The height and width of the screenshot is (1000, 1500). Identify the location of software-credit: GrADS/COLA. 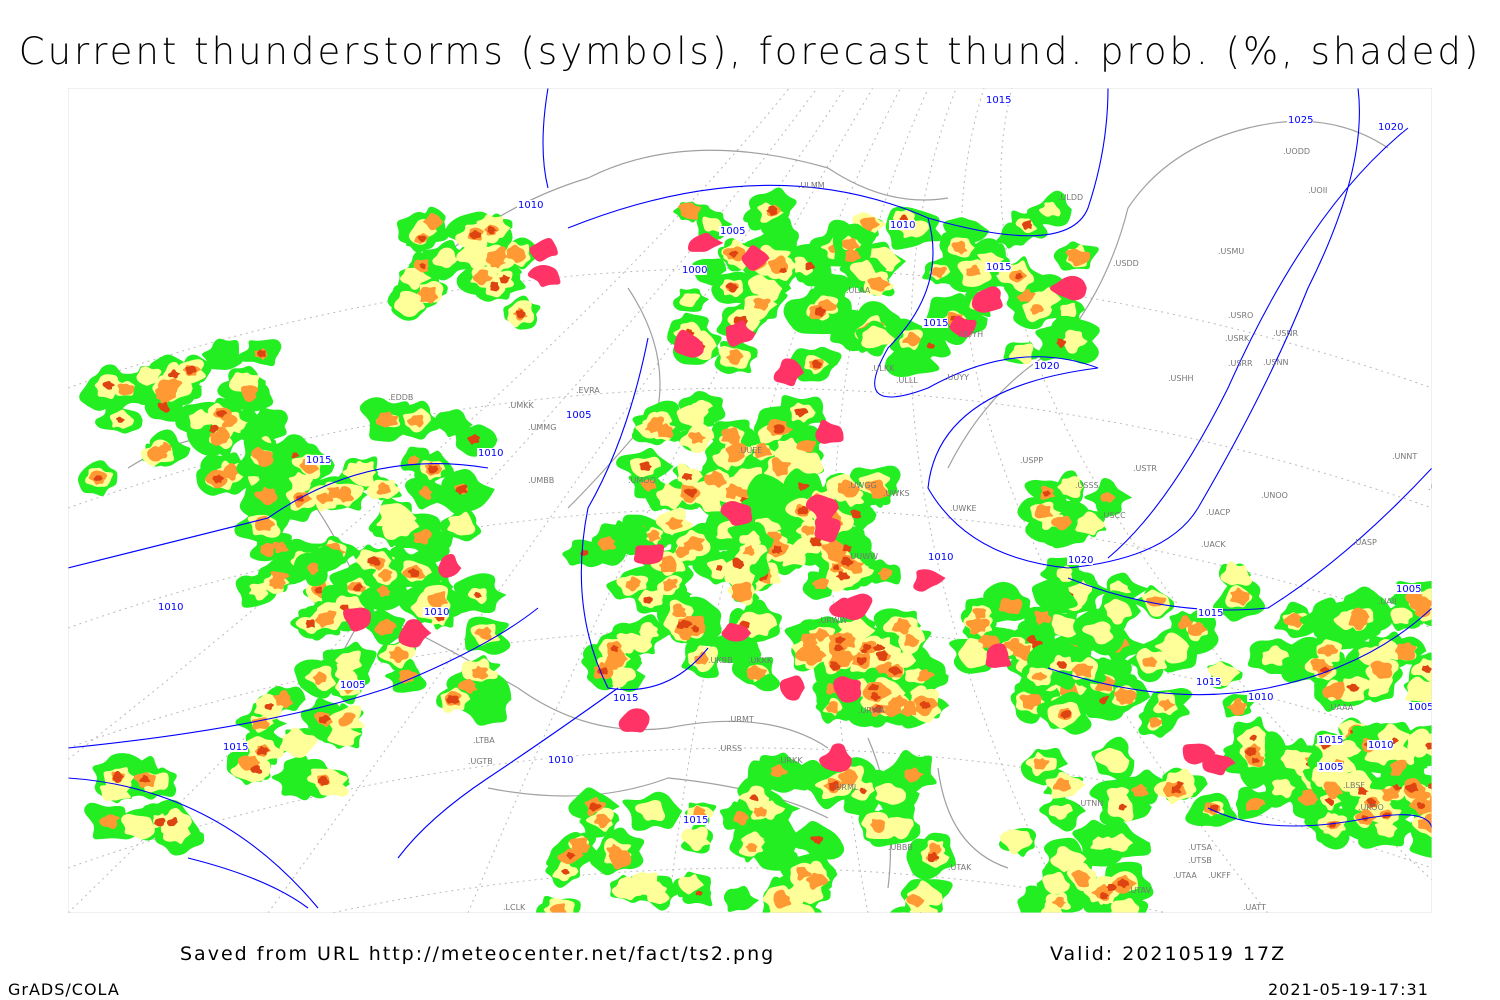
(64, 989).